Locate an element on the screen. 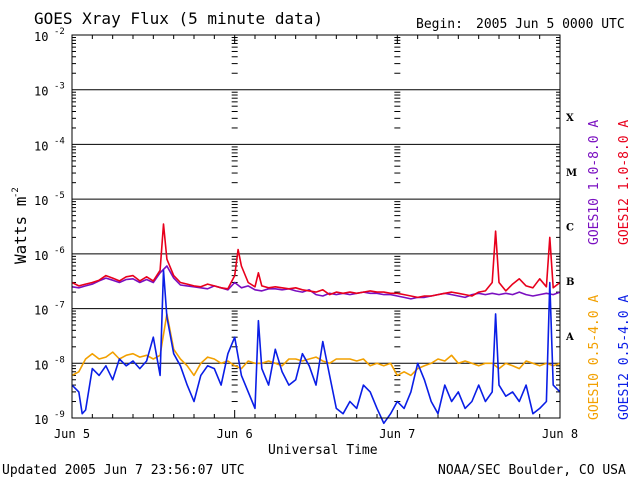 The image size is (640, 480). legend-label: GOES12 1.0-8.0 A is located at coordinates (624, 182).